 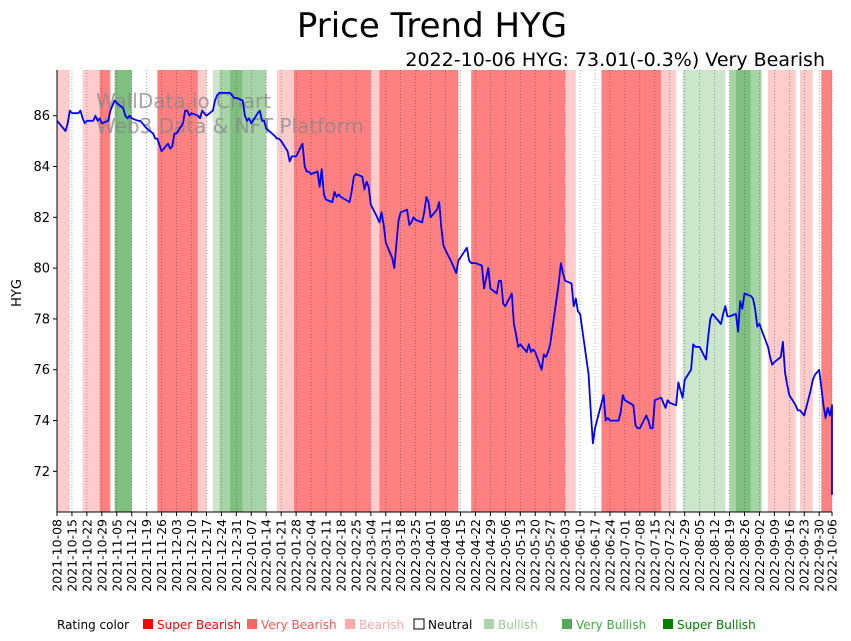 I want to click on y-tick-label: 84, so click(x=41, y=167).